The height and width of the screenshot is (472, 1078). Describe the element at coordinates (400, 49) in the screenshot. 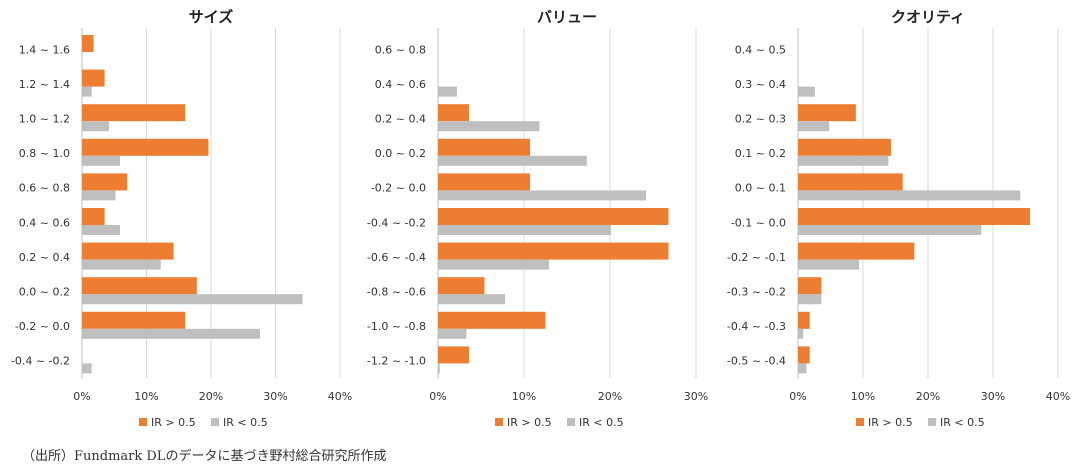

I see `category-label-value-0: 0.6 ~ 0.8` at that location.